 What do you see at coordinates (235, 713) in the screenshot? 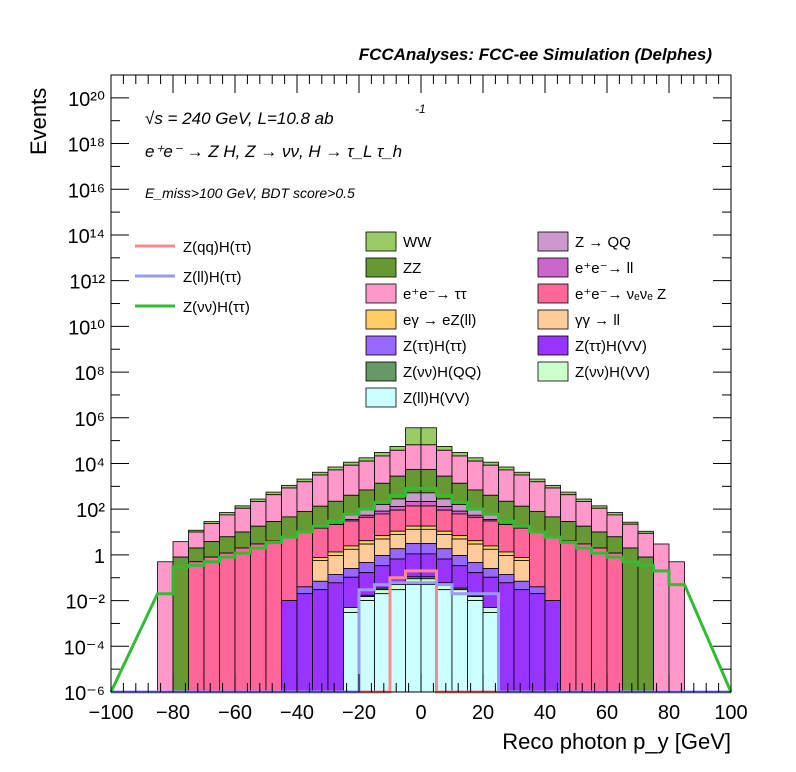
I see `x-tick-label: −60` at bounding box center [235, 713].